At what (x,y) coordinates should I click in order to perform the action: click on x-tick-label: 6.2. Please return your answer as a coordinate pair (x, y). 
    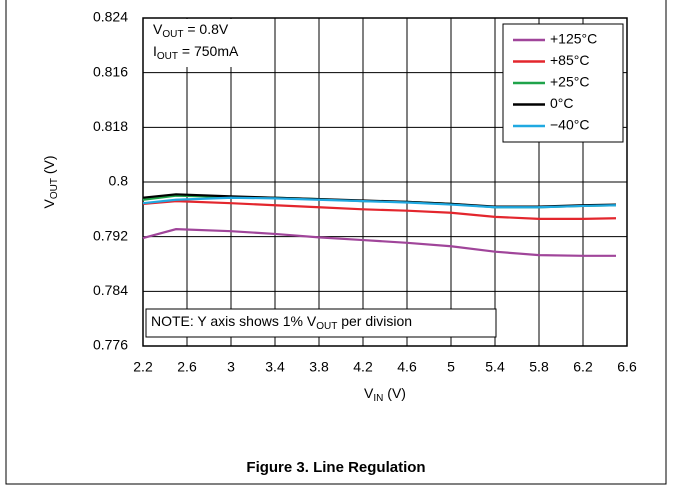
    Looking at the image, I should click on (583, 367).